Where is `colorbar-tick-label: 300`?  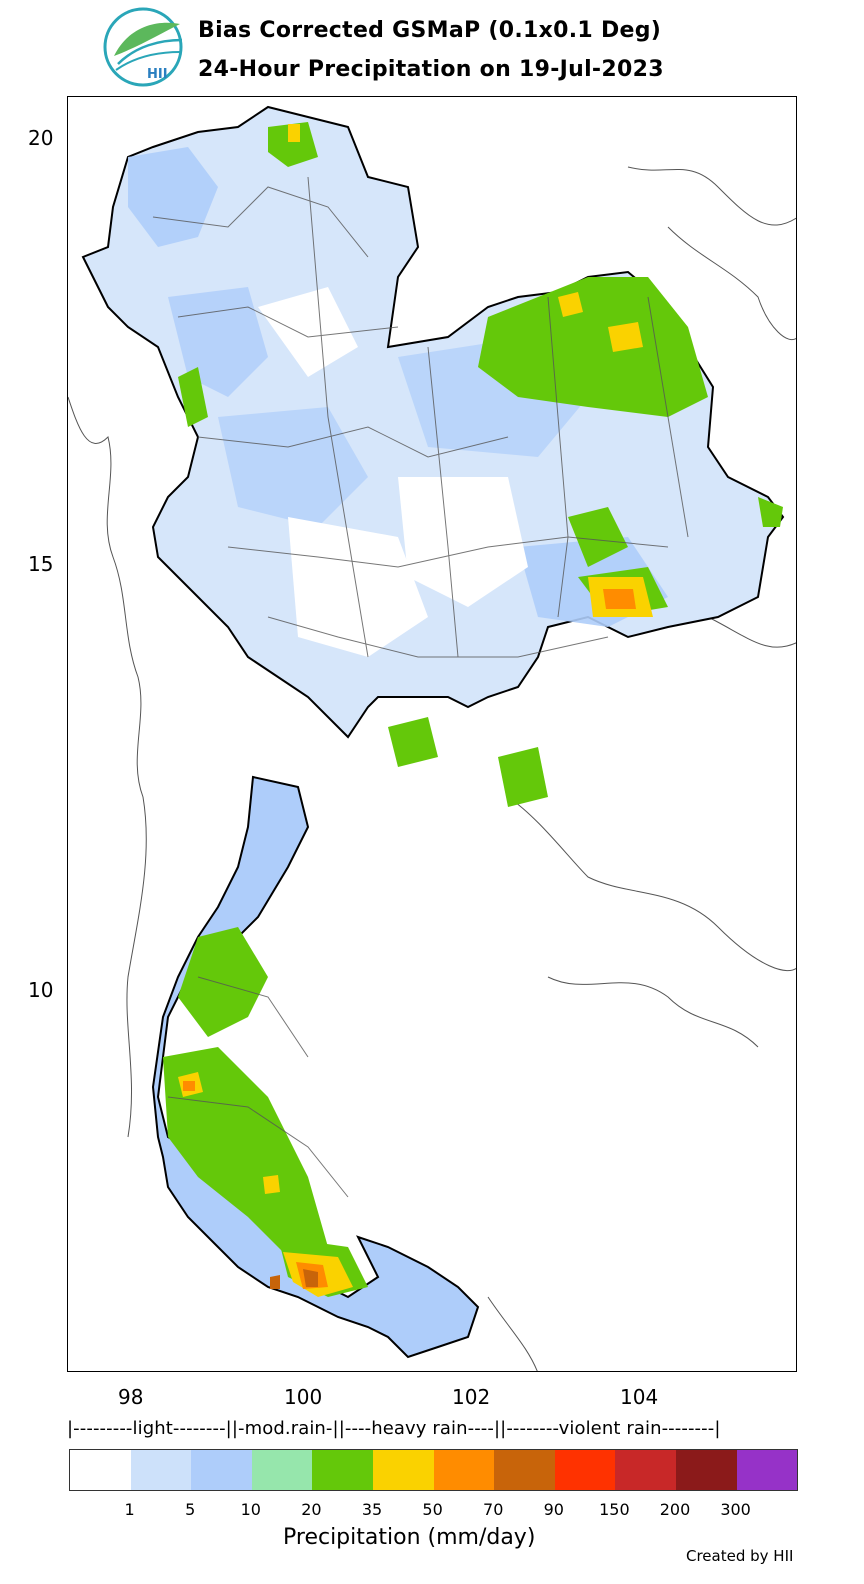
colorbar-tick-label: 300 is located at coordinates (735, 1509).